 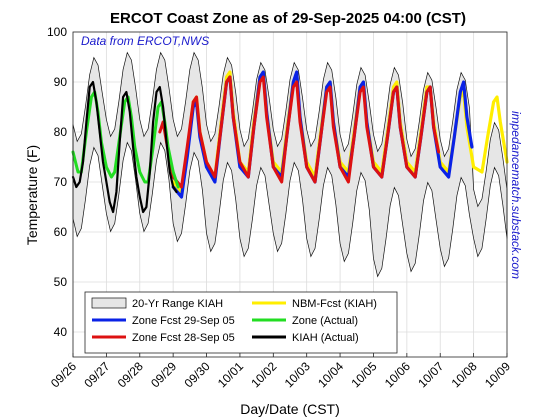 I want to click on y-tick-label: 80, so click(x=61, y=132).